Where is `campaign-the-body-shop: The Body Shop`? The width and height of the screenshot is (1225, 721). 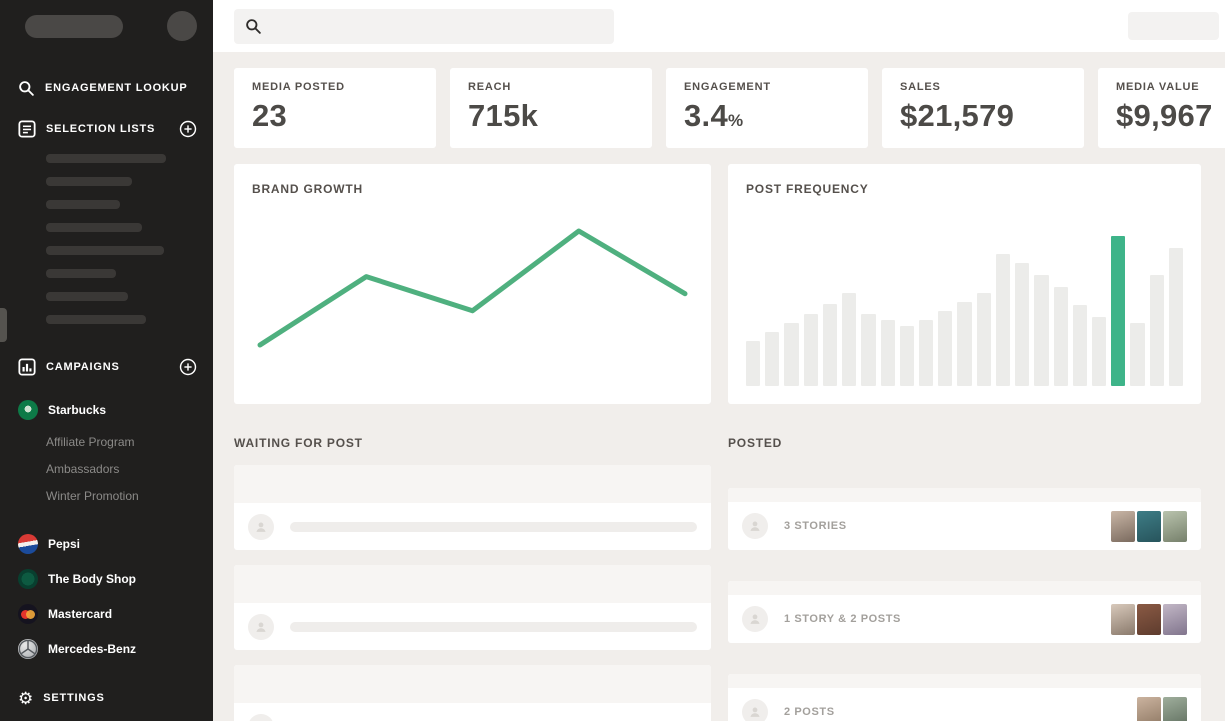
campaign-the-body-shop: The Body Shop is located at coordinates (106, 578).